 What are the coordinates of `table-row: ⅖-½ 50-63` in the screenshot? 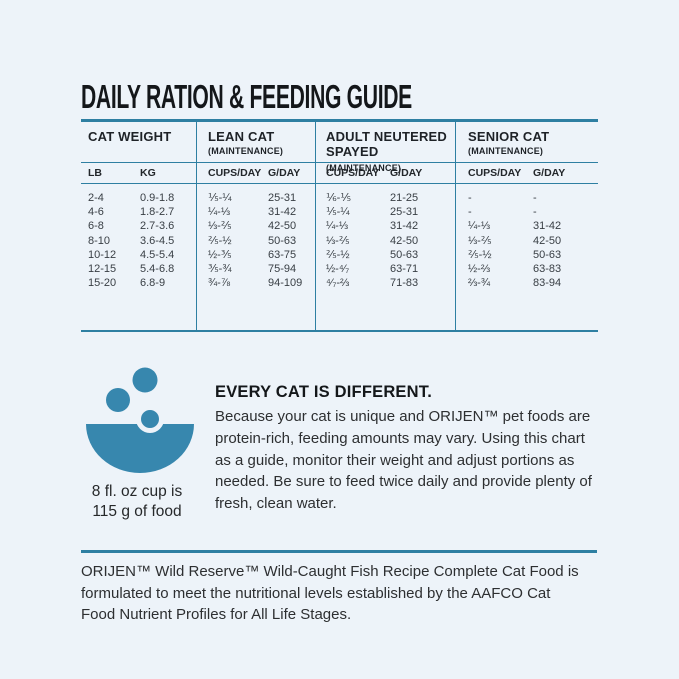 It's located at (527, 255).